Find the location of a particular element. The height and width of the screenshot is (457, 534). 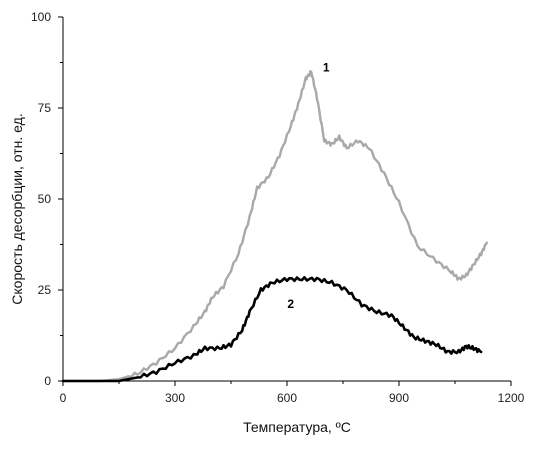

y-tick-label: 25 is located at coordinates (45, 290).